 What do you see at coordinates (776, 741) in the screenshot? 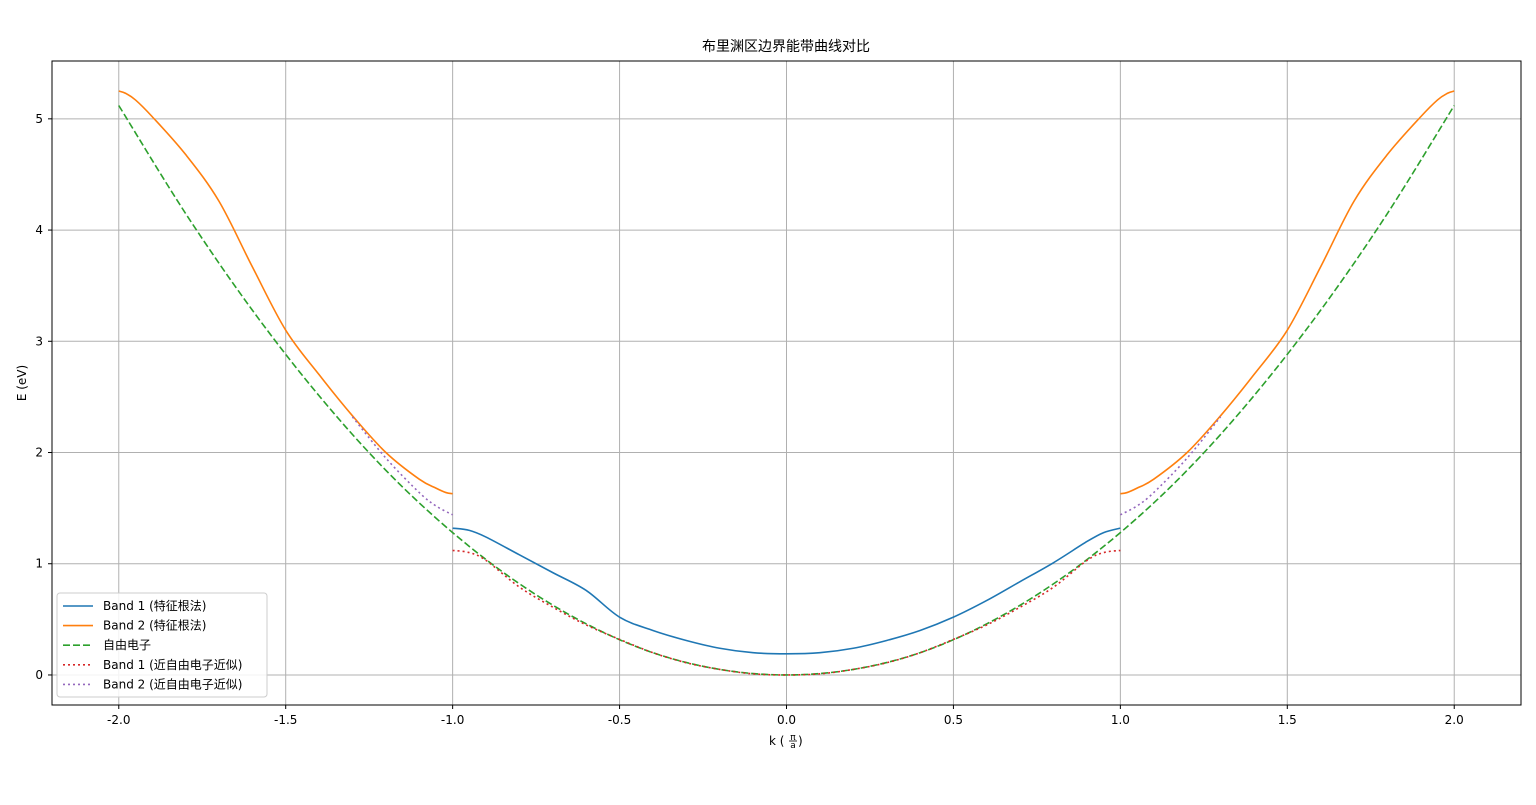
I see `x-axis-label-prefix: k (` at bounding box center [776, 741].